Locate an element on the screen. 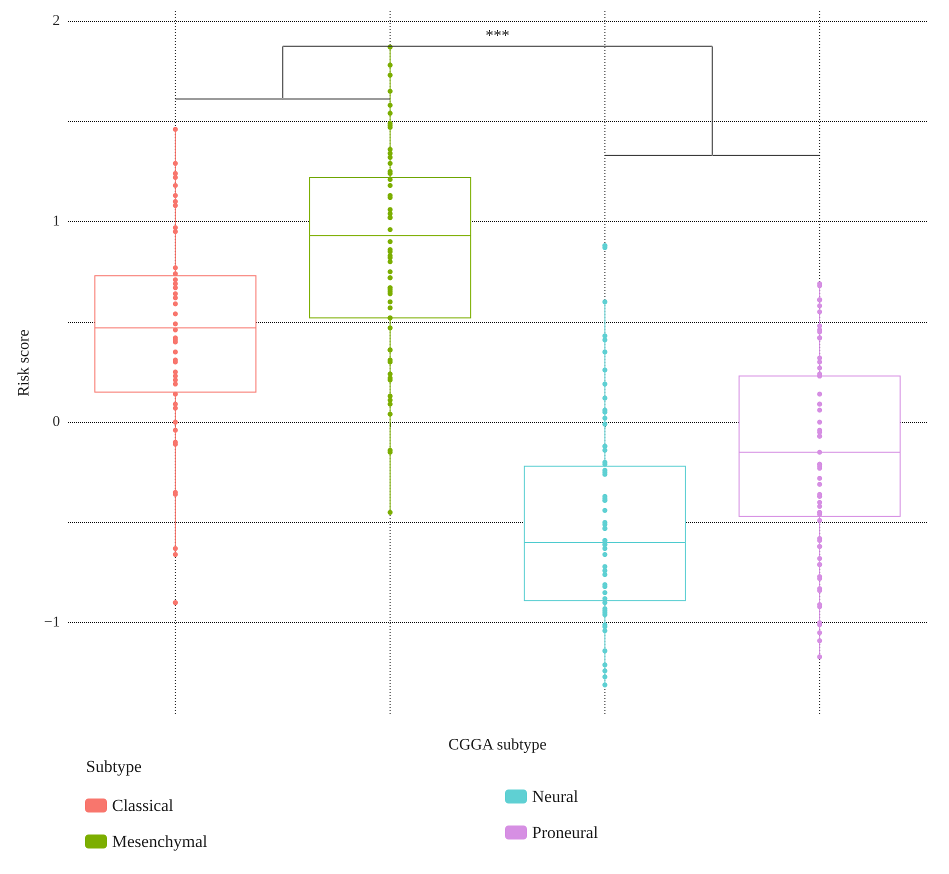 The image size is (949, 874). legend-label: Neural is located at coordinates (555, 796).